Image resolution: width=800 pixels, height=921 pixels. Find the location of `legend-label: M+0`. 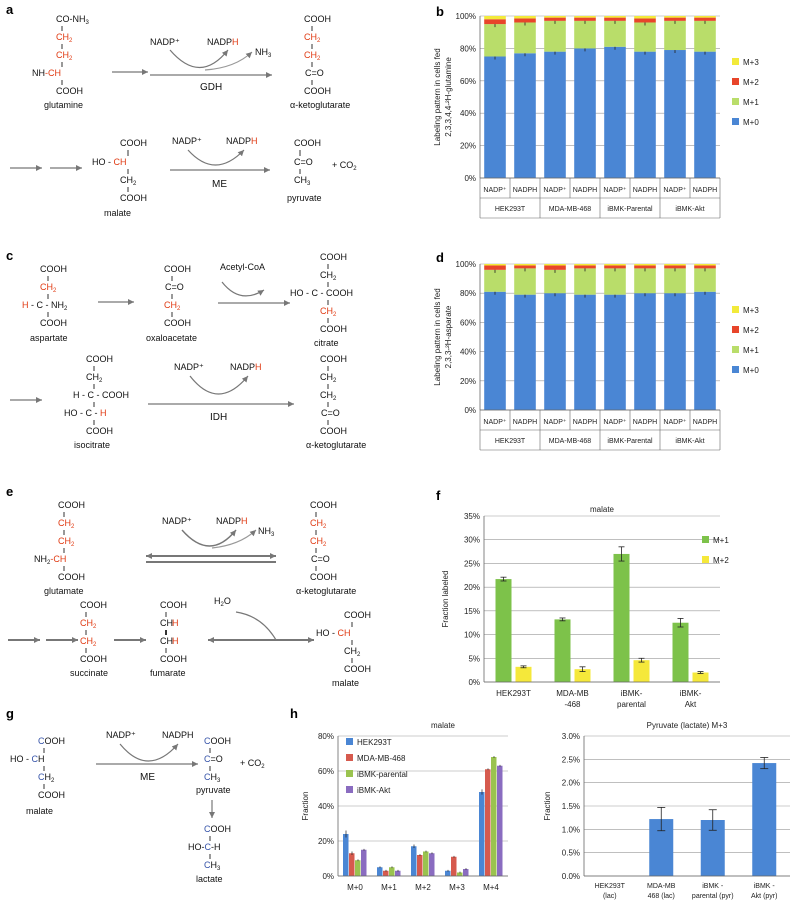

legend-label: M+0 is located at coordinates (751, 370).